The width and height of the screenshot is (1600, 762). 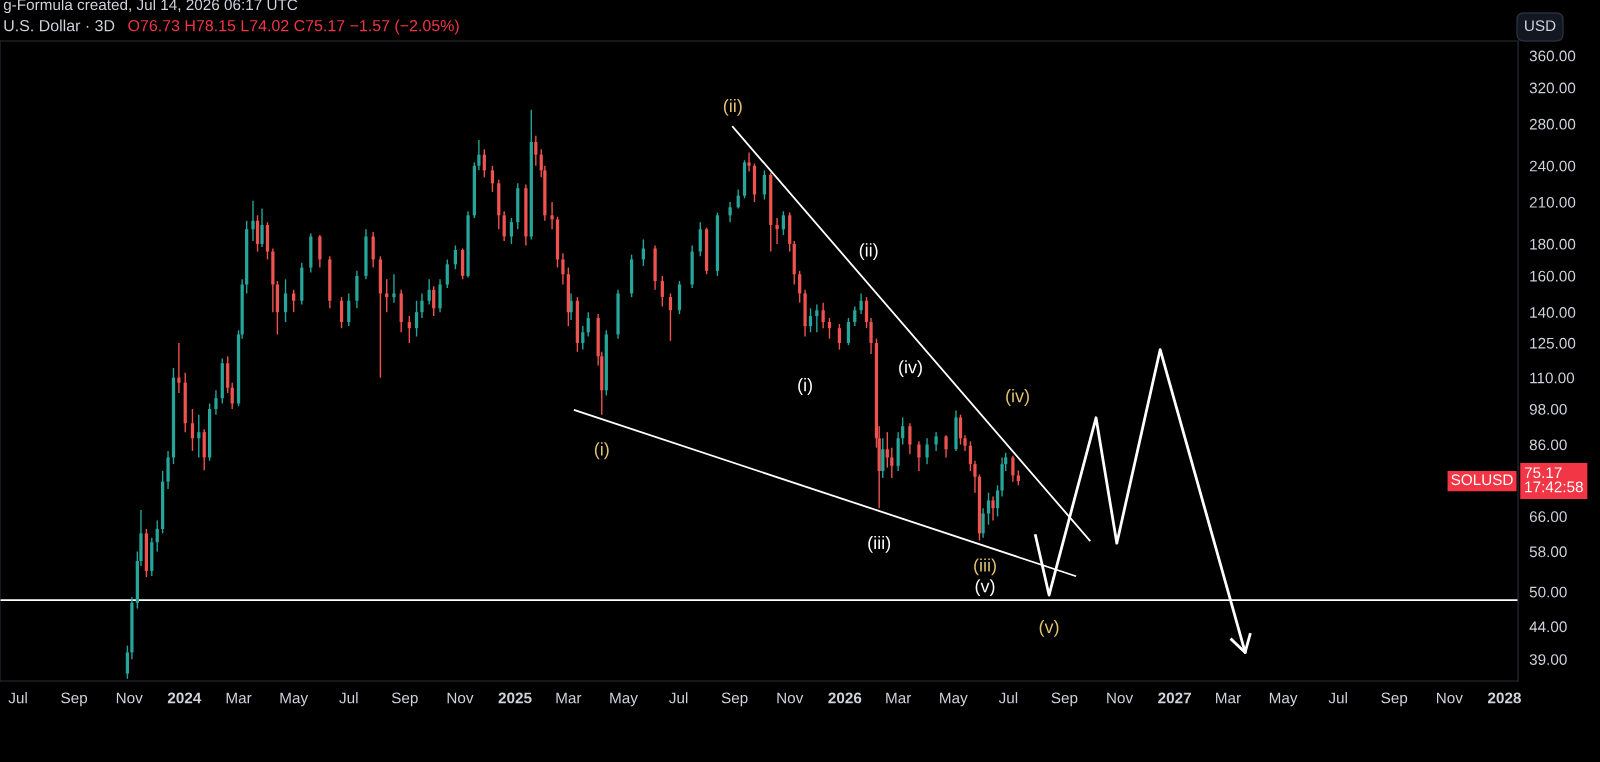 What do you see at coordinates (1548, 445) in the screenshot?
I see `y-tick-label: 86.00` at bounding box center [1548, 445].